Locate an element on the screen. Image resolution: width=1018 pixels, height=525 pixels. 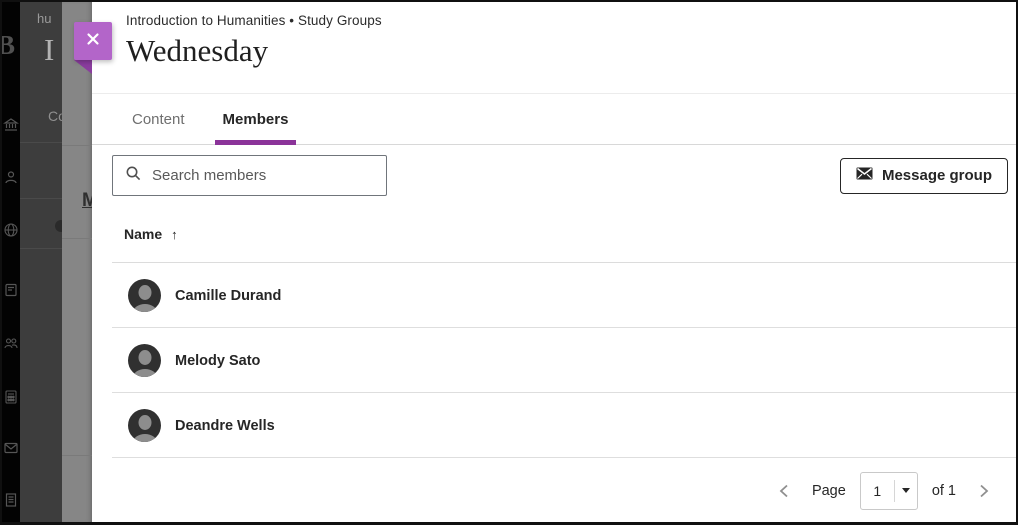
profile-icon is located at coordinates (11, 177).